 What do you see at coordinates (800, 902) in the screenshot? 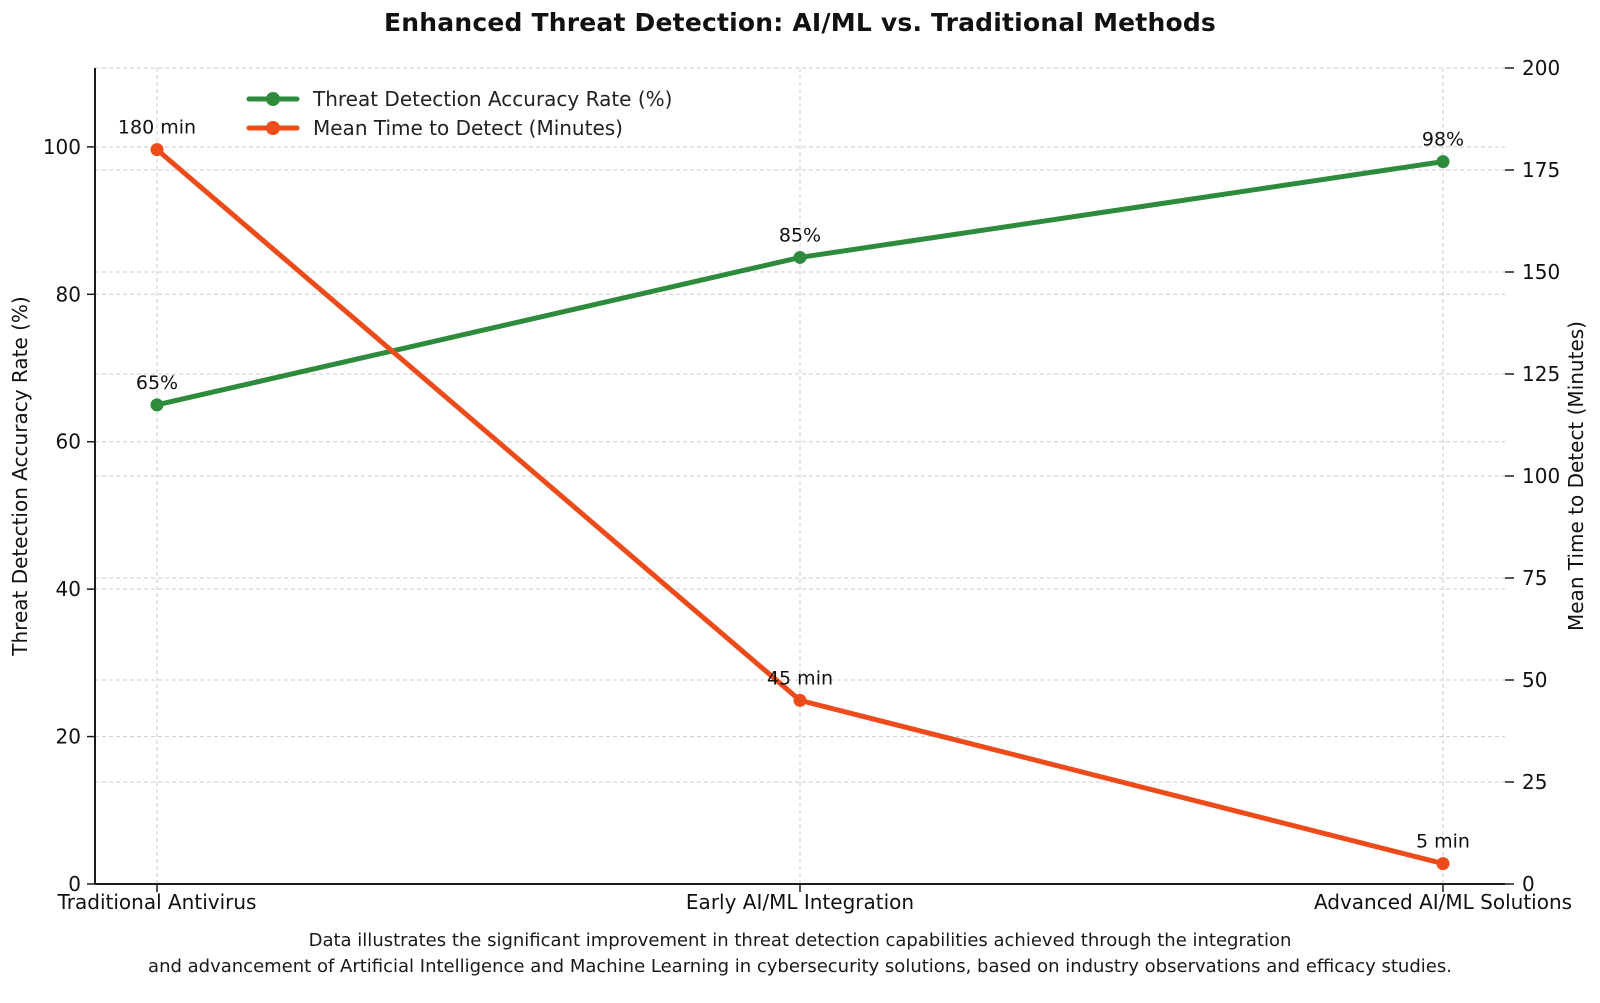
I see `x-tick-label: Early AI/ML Integration` at bounding box center [800, 902].